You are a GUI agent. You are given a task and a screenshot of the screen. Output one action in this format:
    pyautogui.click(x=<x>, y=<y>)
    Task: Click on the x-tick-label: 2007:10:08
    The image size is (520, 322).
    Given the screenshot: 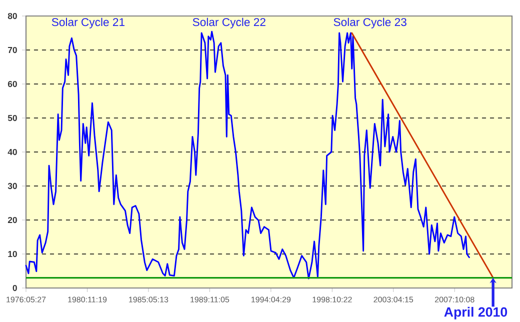 What is the action you would take?
    pyautogui.click(x=454, y=299)
    